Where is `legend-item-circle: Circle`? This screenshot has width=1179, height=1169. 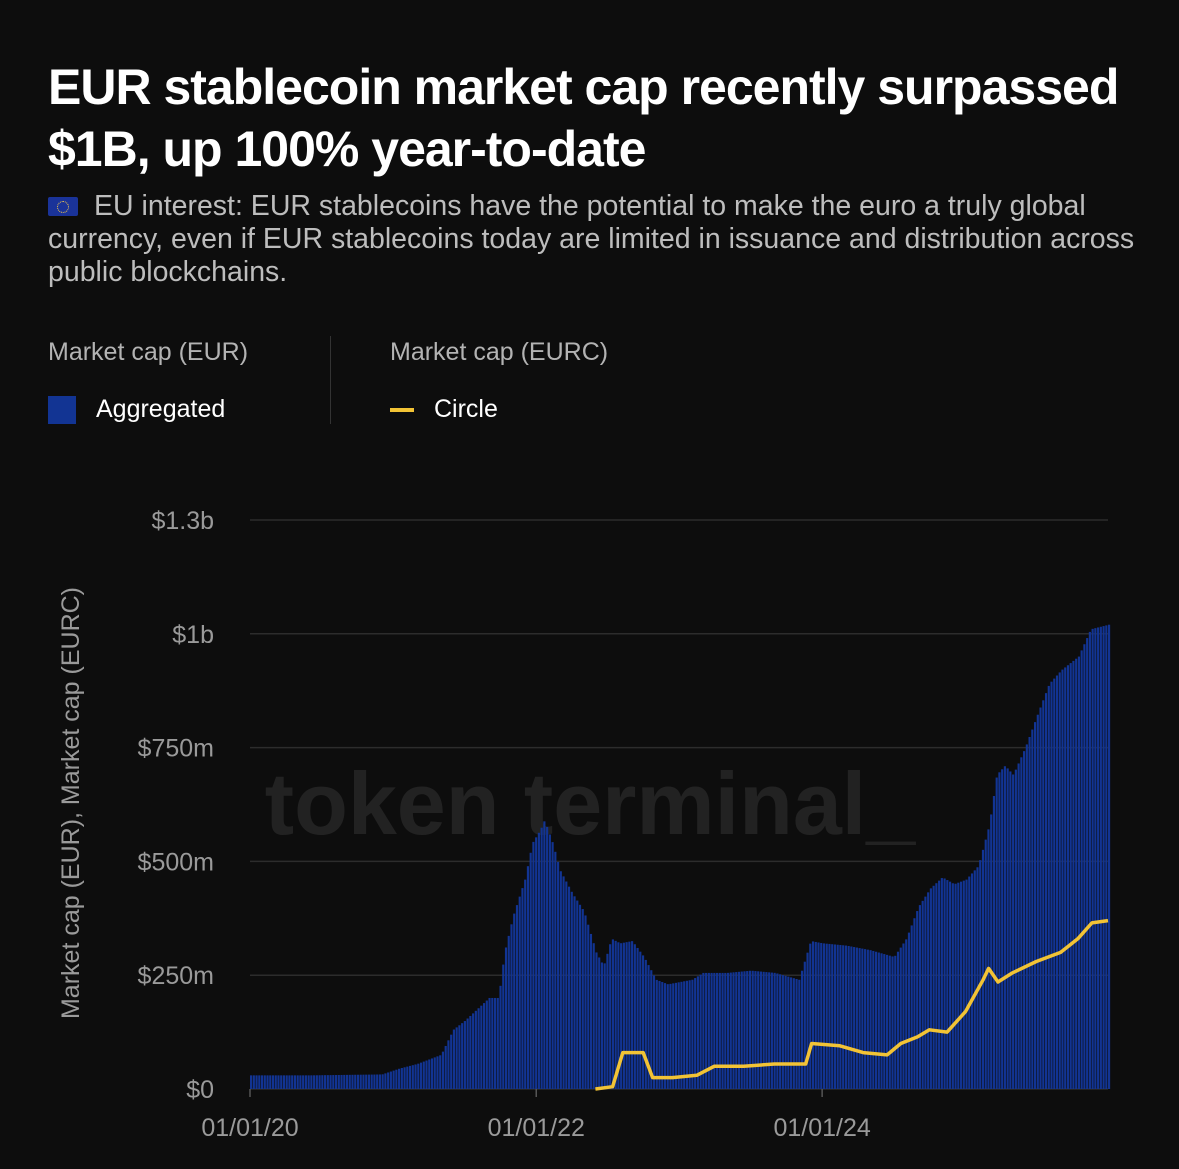 legend-item-circle: Circle is located at coordinates (499, 409).